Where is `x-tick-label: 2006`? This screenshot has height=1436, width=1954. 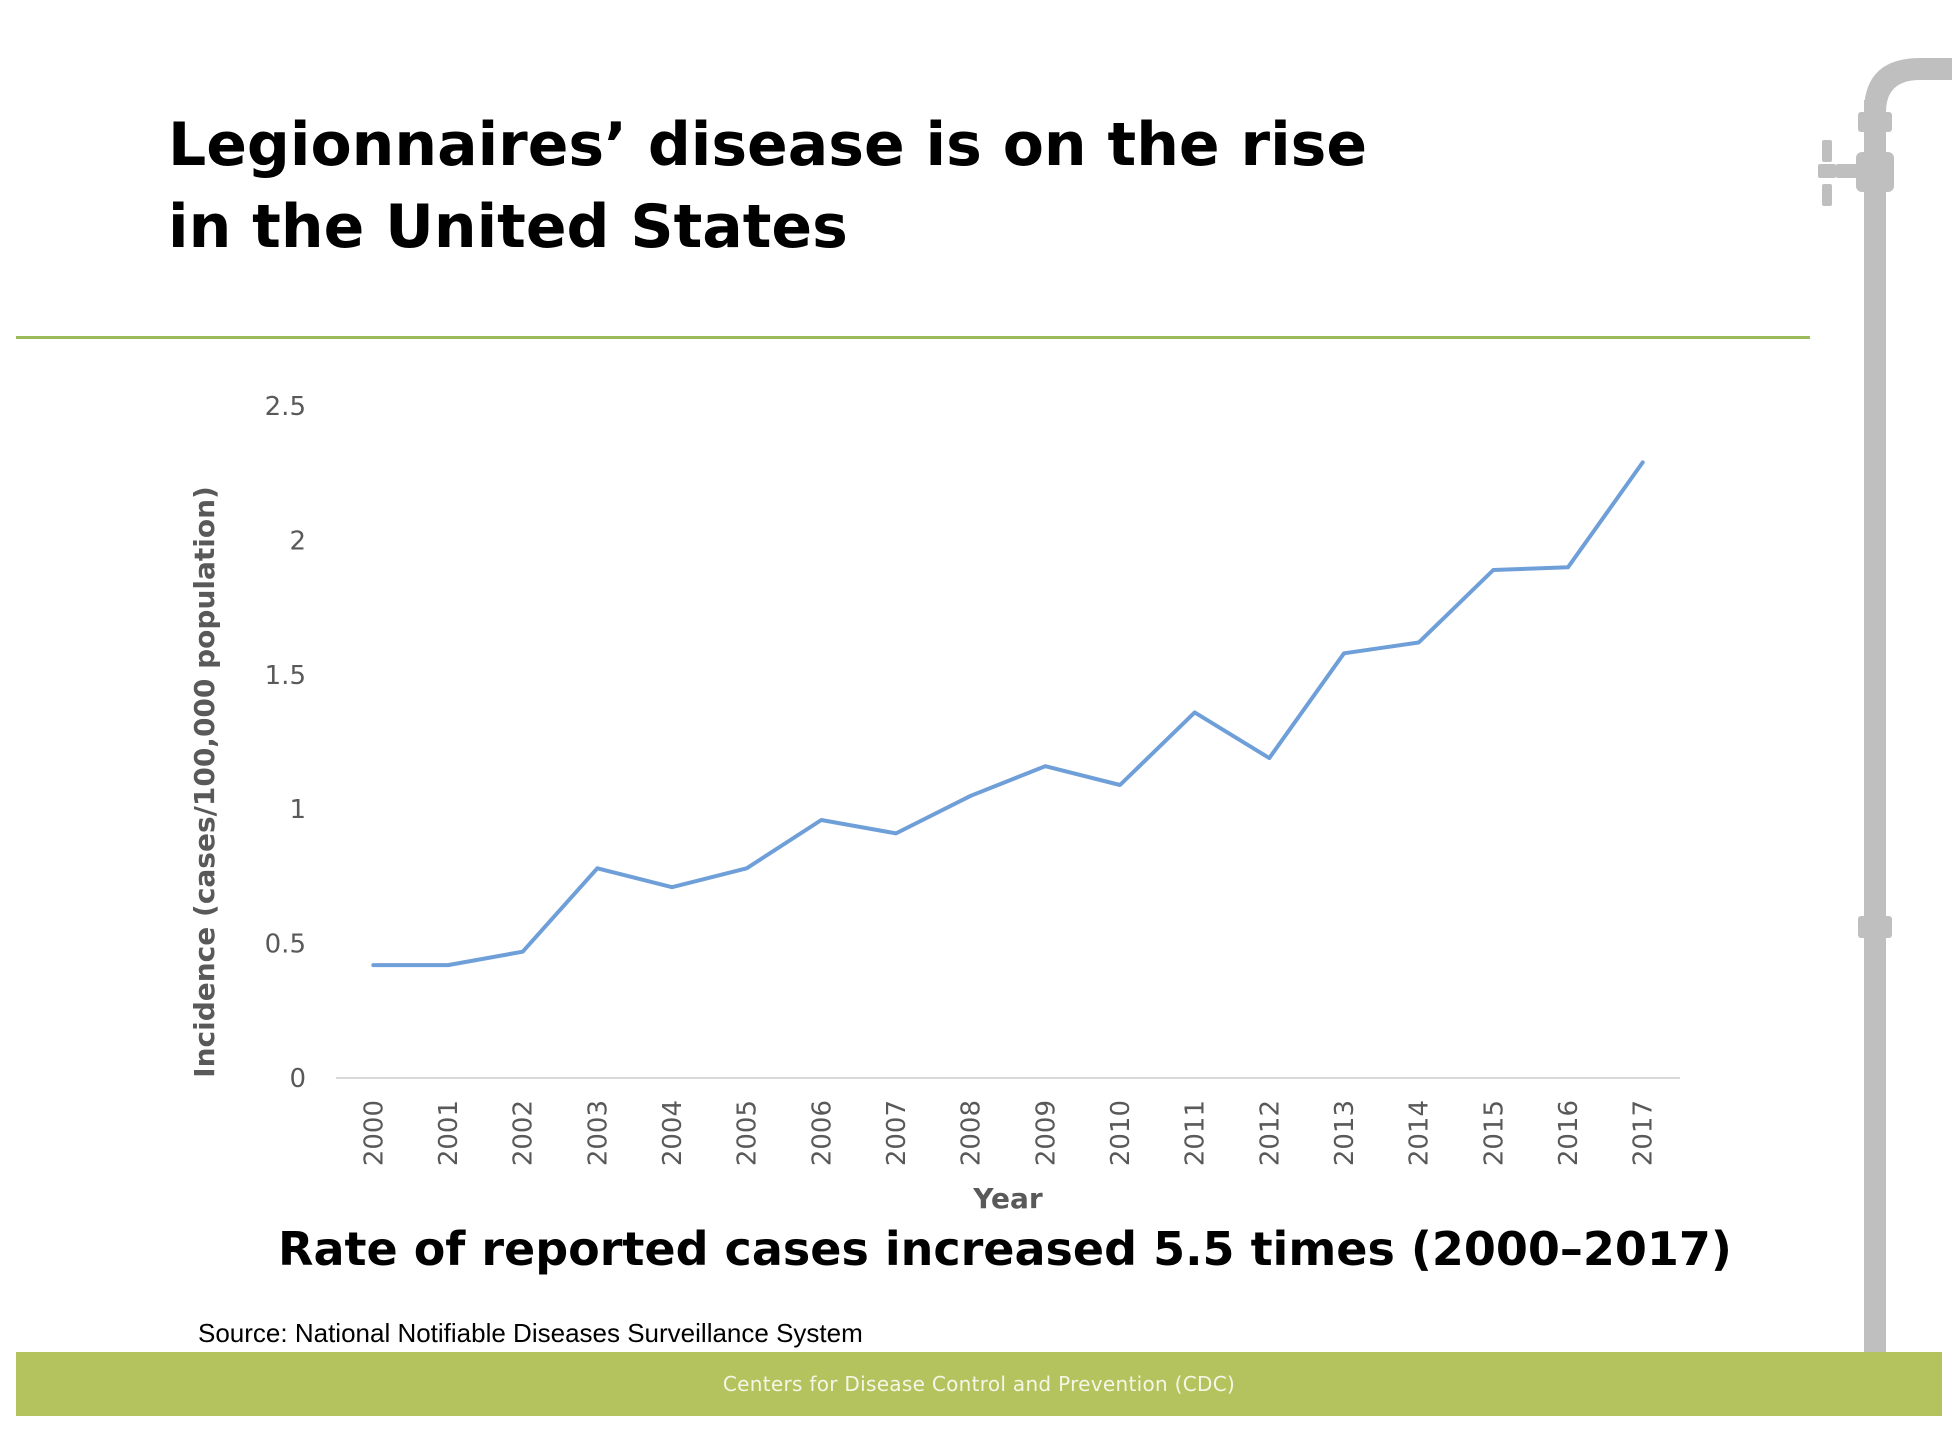
x-tick-label: 2006 is located at coordinates (822, 1133).